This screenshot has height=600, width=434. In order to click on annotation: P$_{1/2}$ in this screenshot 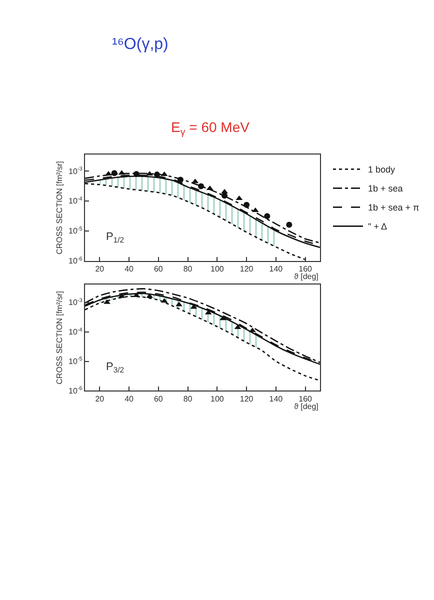, I will do `click(115, 237)`.